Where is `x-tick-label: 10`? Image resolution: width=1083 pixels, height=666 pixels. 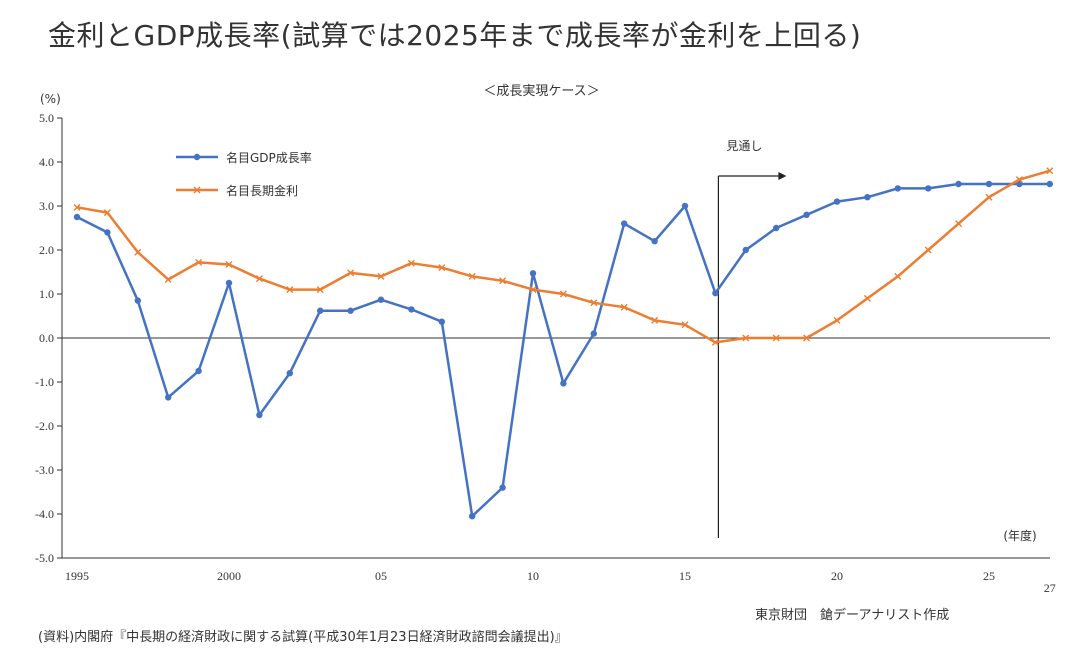
x-tick-label: 10 is located at coordinates (533, 576).